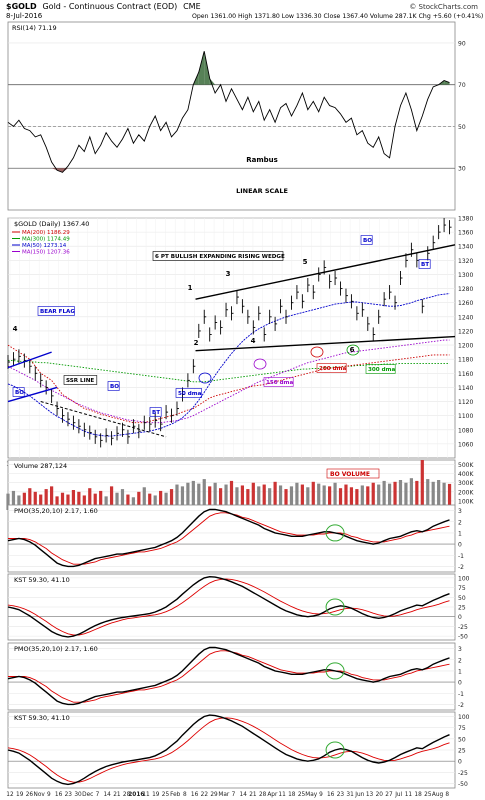 The width and height of the screenshot is (485, 800). I want to click on legend-entry: MA(150) 1207.36, so click(46, 253).